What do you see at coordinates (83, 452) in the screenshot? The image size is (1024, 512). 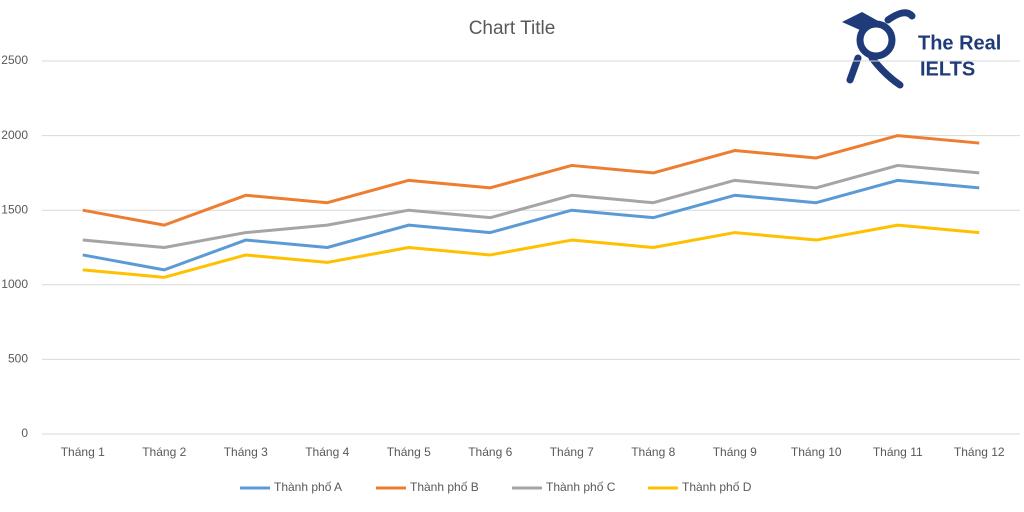 I see `x-tick-label: Tháng 1` at bounding box center [83, 452].